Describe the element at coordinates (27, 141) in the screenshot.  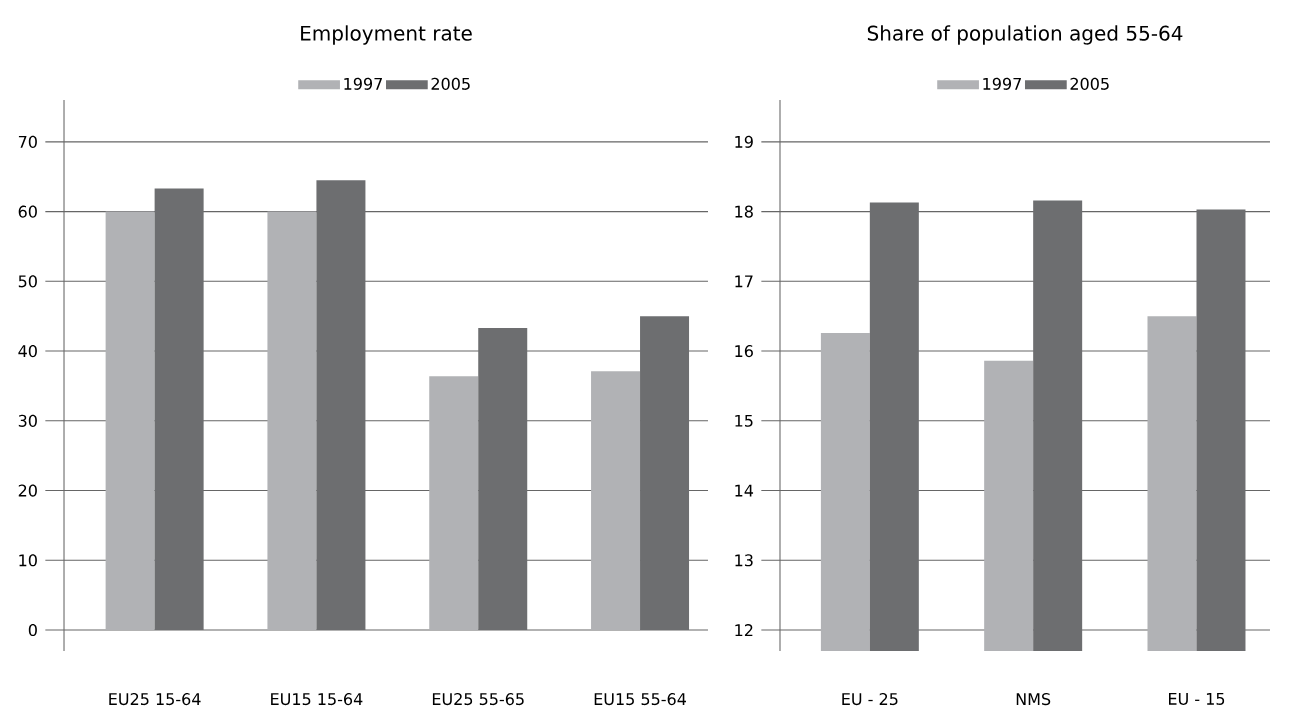
I see `y-tick-label: 70` at that location.